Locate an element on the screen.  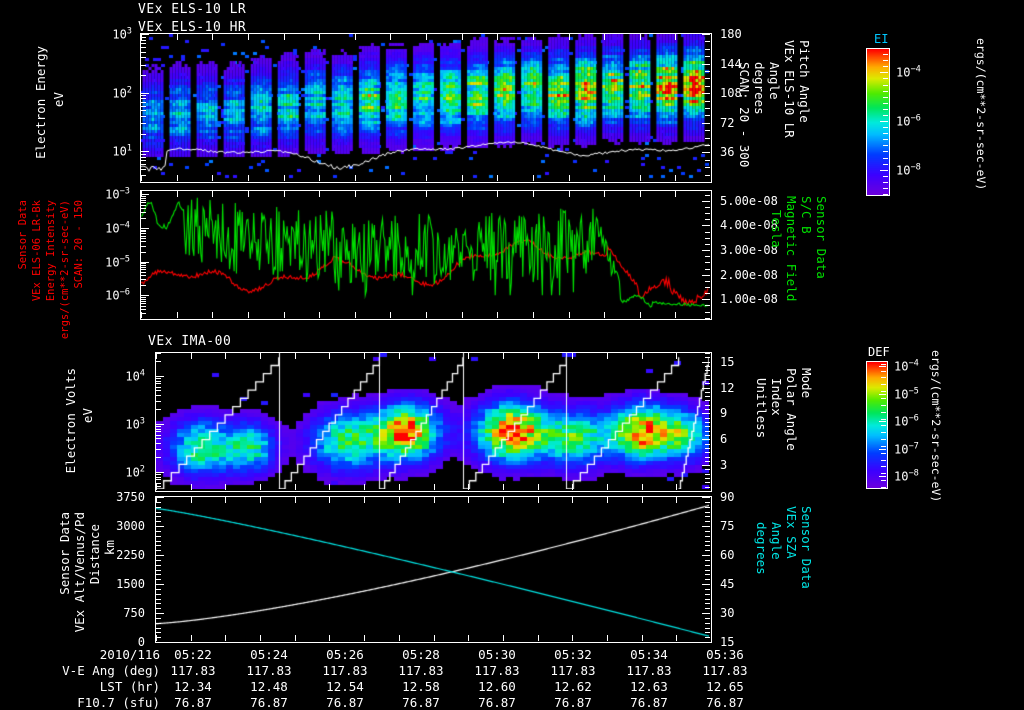
panel2-right-axis-label-3: Magnetic Field is located at coordinates (792, 249).